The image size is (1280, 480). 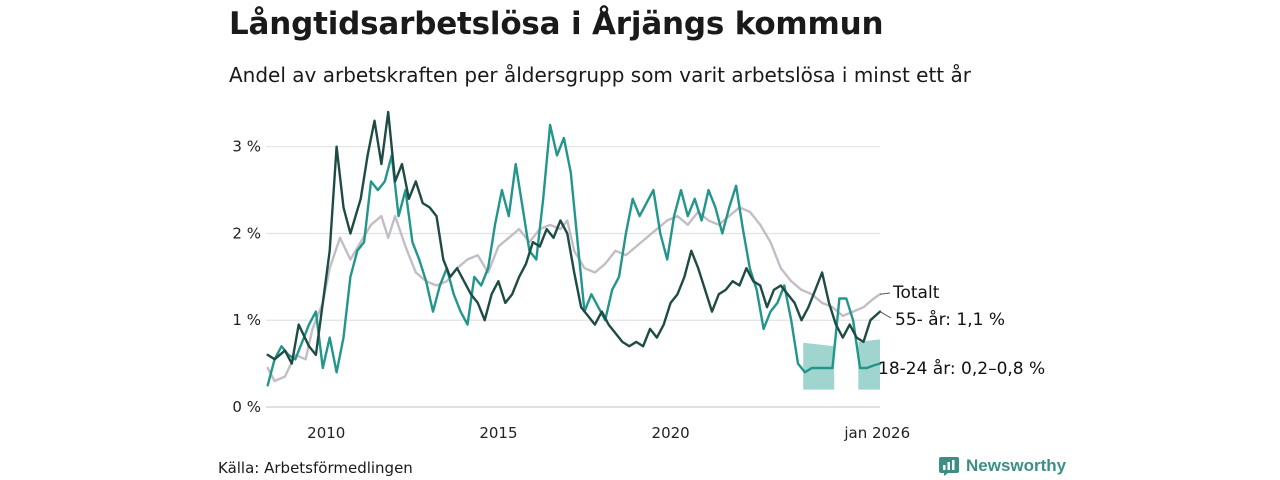 I want to click on series-end-label: Totalt, so click(x=916, y=293).